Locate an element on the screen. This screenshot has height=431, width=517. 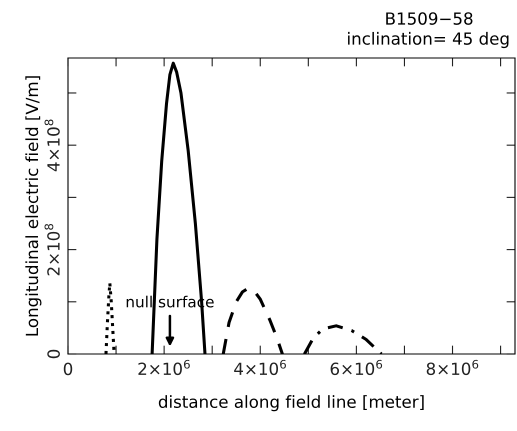
x-tick-label: 8×10$^{6}$ is located at coordinates (452, 368).